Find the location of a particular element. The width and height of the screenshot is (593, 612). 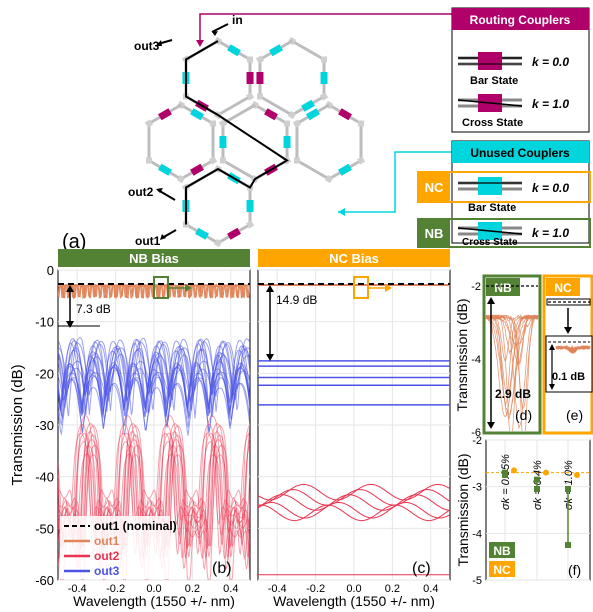

unused-cross-state: Cross State is located at coordinates (490, 242).